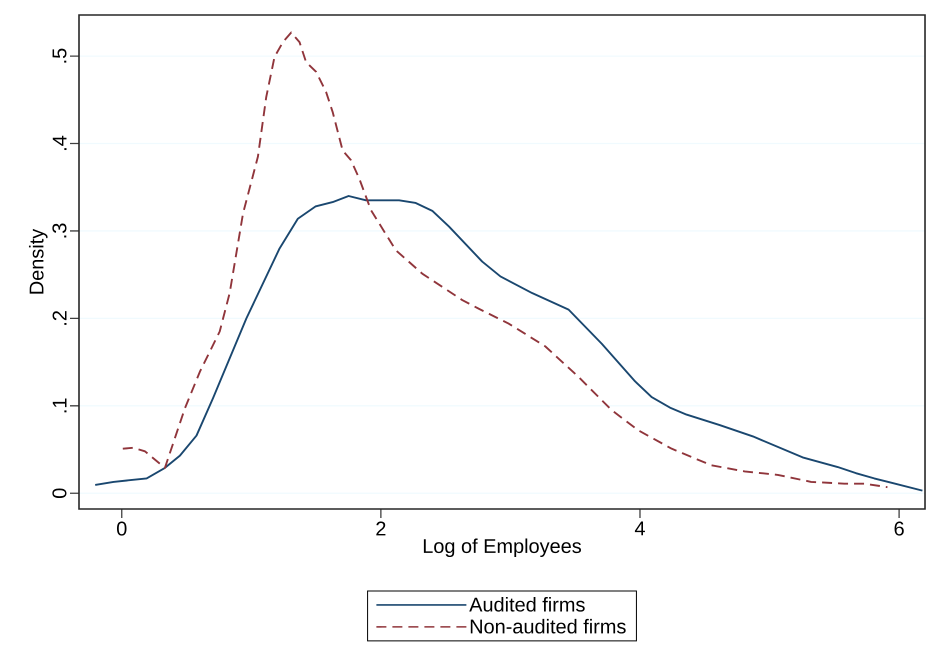 The height and width of the screenshot is (666, 927). Describe the element at coordinates (59, 493) in the screenshot. I see `y-tick-label: 0` at that location.